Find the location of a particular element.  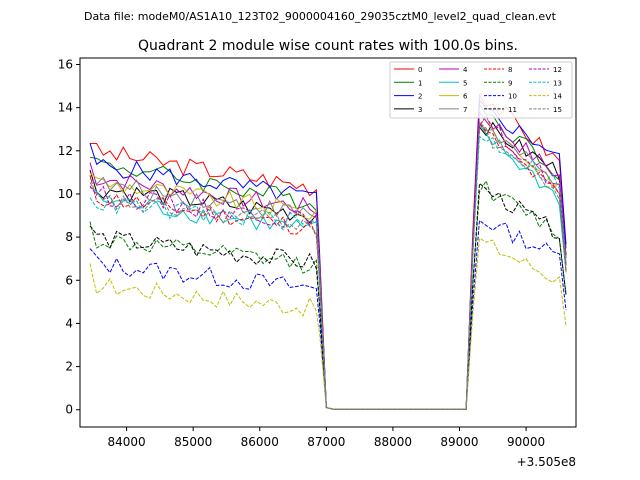

x-axis-ticks: 84000 85000 86000 87000 88000 89000 90000 is located at coordinates (326, 438).